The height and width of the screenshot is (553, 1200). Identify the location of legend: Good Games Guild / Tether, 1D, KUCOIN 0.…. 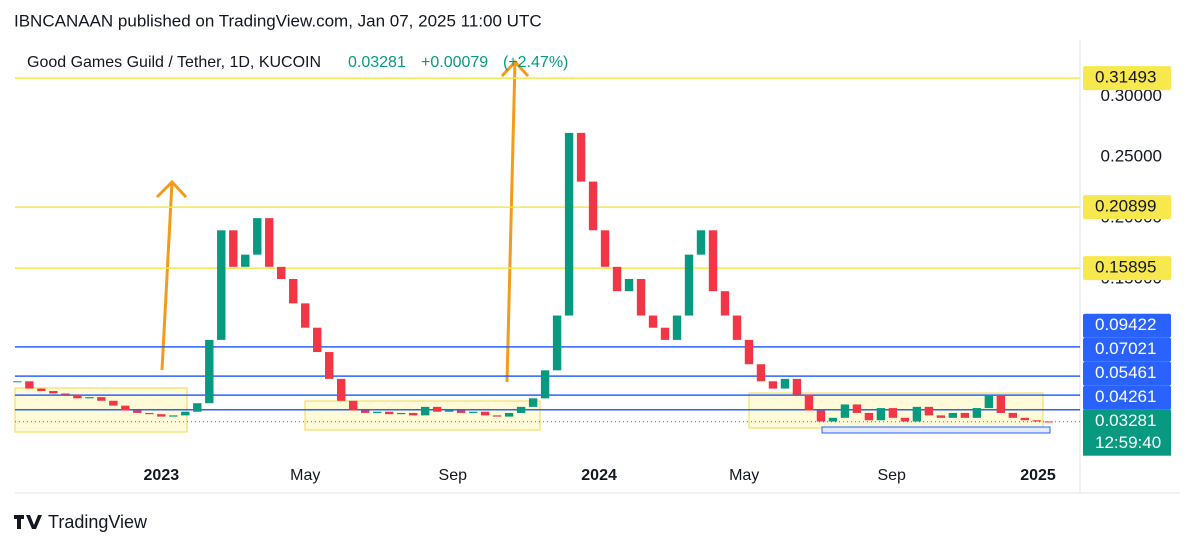
(297, 62).